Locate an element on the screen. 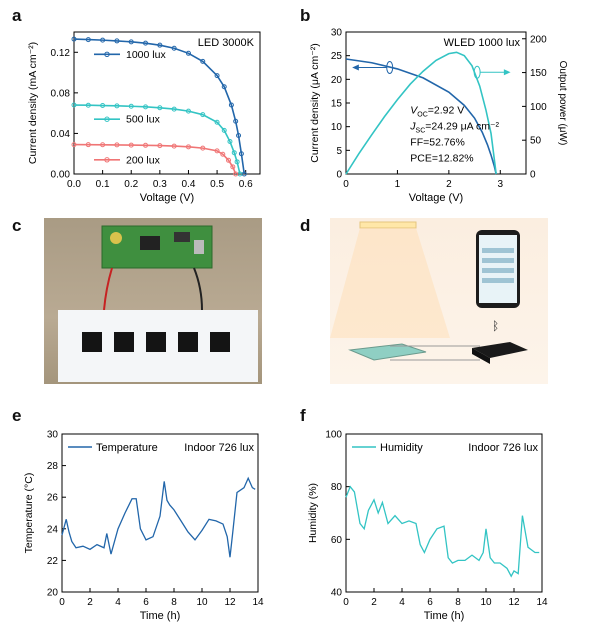 The image size is (591, 628). y-tick-label: 80 is located at coordinates (337, 487).